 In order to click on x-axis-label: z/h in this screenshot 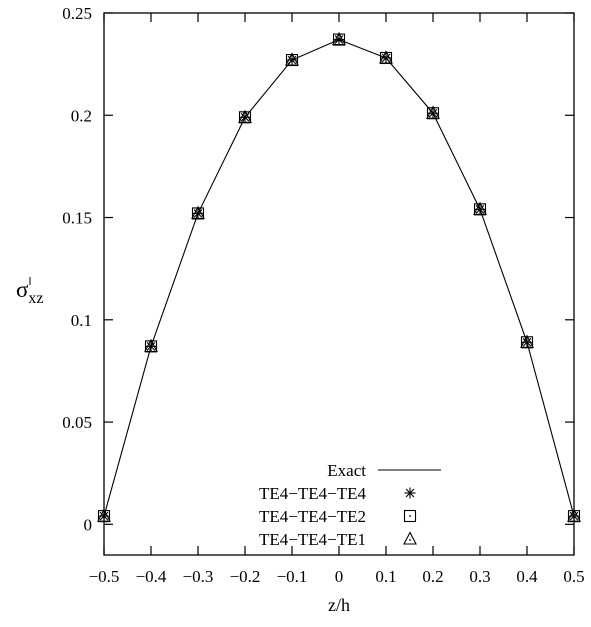, I will do `click(339, 605)`.